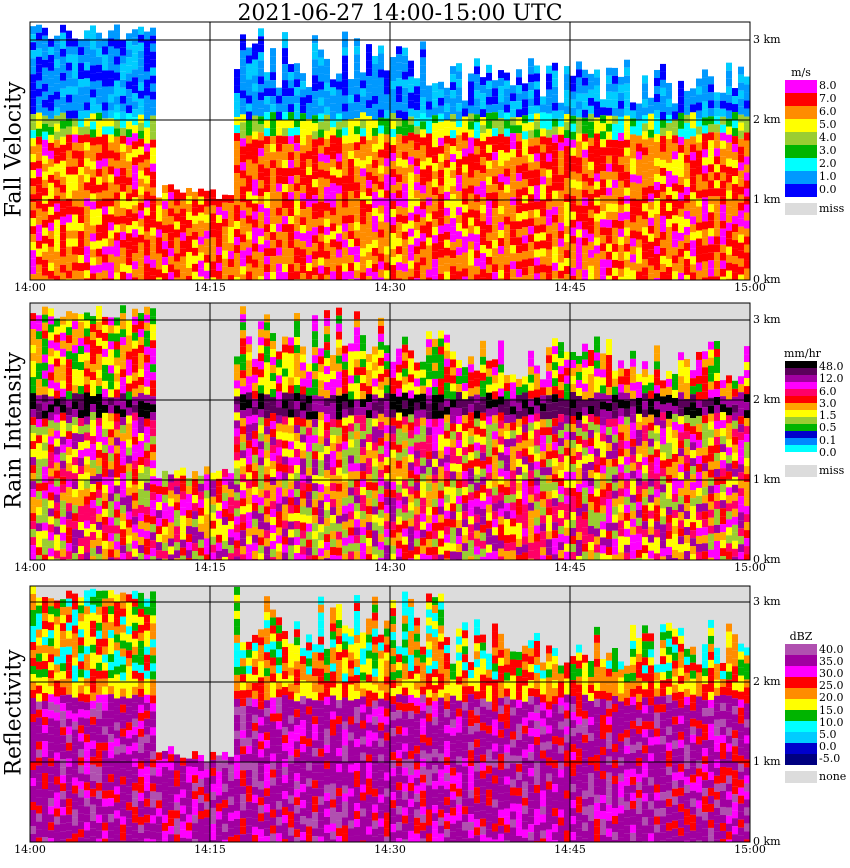  Describe the element at coordinates (831, 710) in the screenshot. I see `legend-value: 15.0` at that location.